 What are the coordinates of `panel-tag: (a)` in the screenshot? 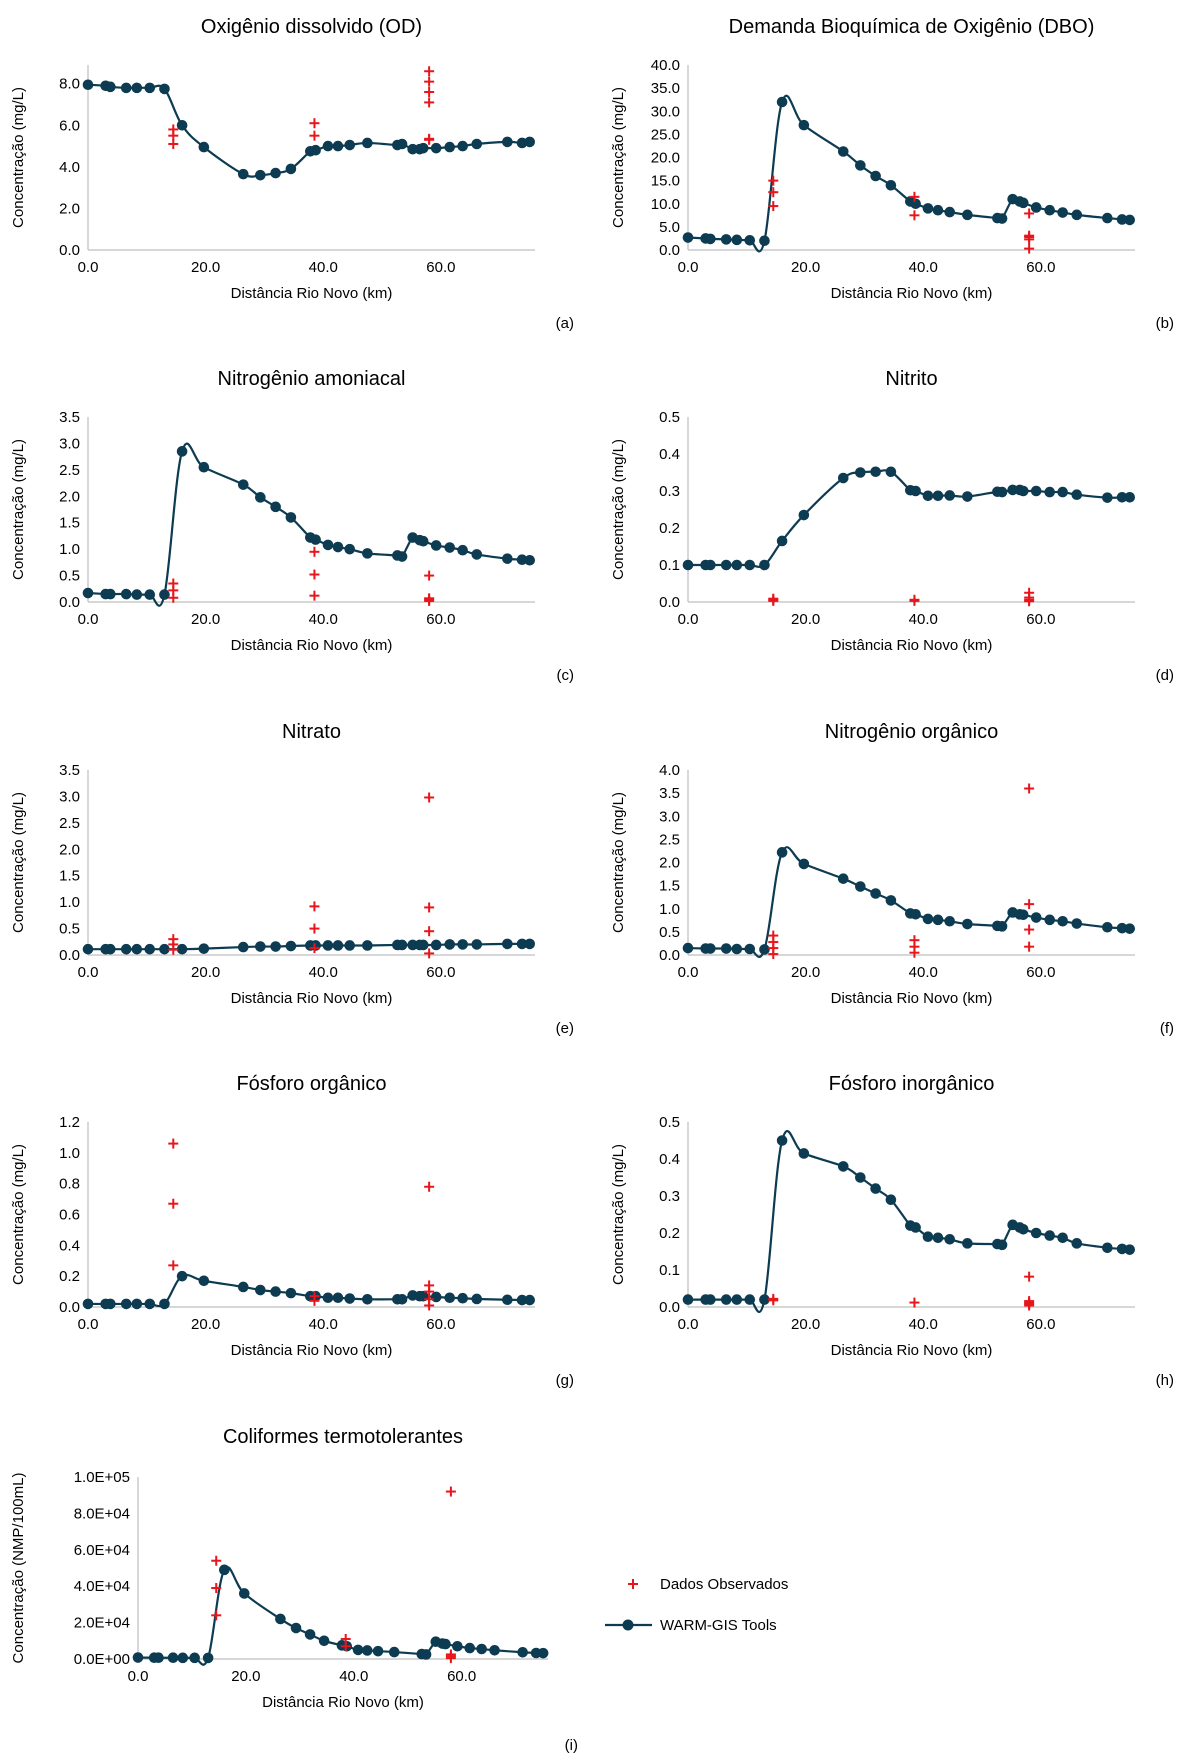 It's located at (565, 323).